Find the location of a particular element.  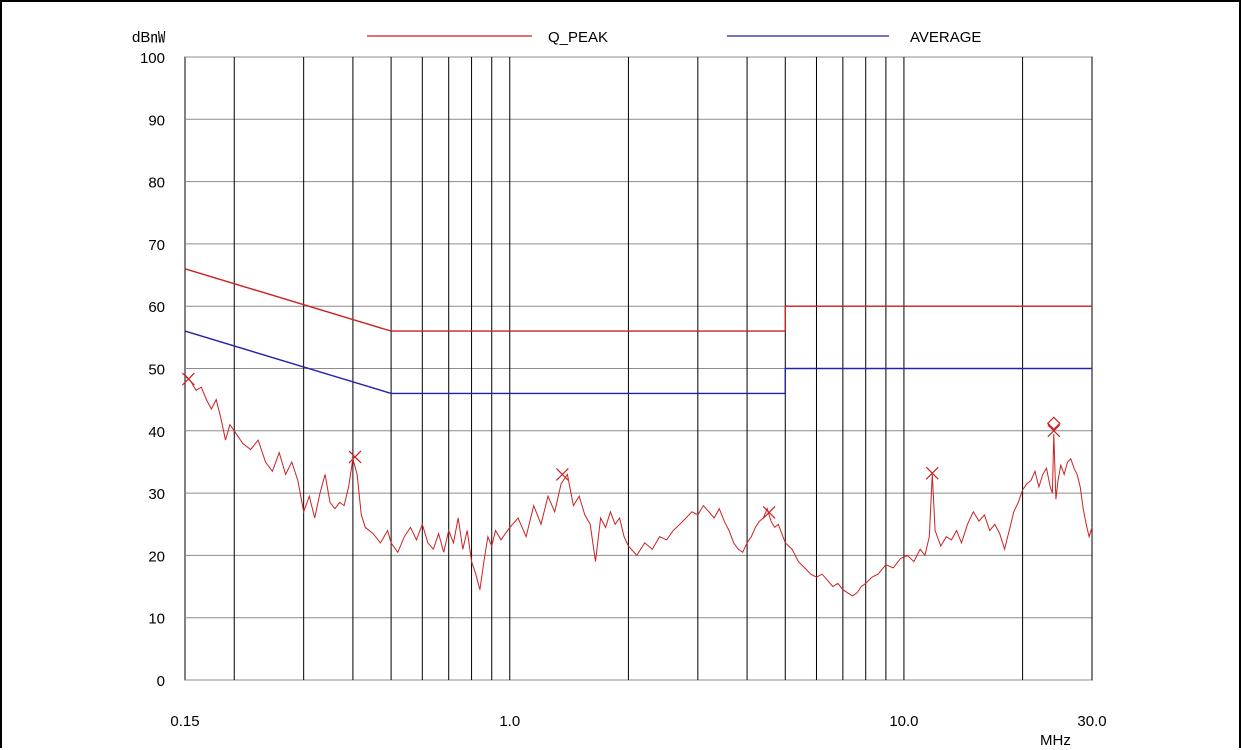

legend-entry: Q_PEAK is located at coordinates (578, 37).